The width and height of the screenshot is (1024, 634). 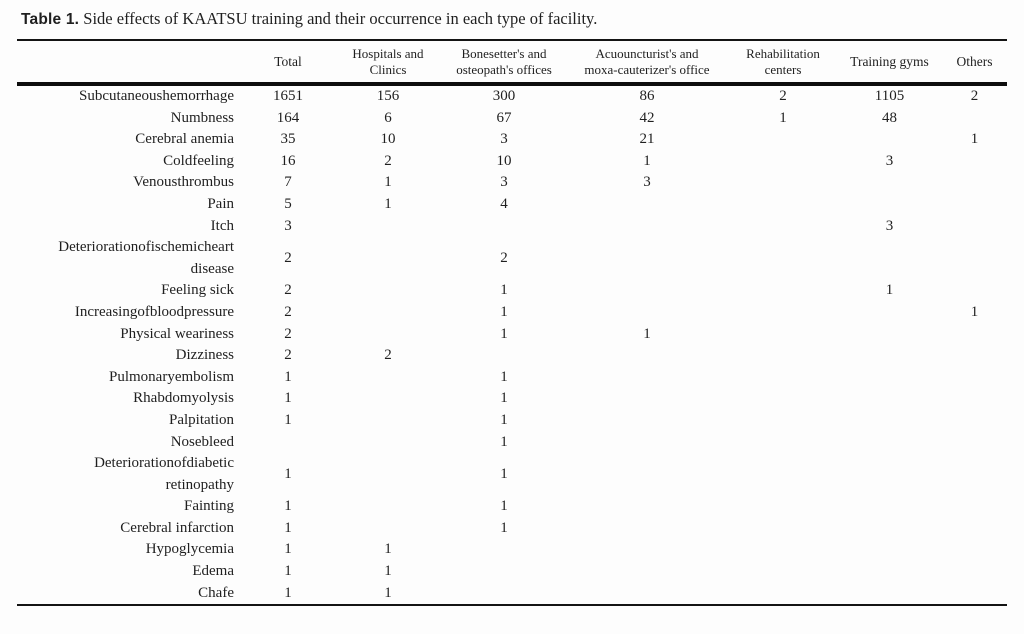 What do you see at coordinates (156, 96) in the screenshot?
I see `row-label: Subcutaneoushemorrhage` at bounding box center [156, 96].